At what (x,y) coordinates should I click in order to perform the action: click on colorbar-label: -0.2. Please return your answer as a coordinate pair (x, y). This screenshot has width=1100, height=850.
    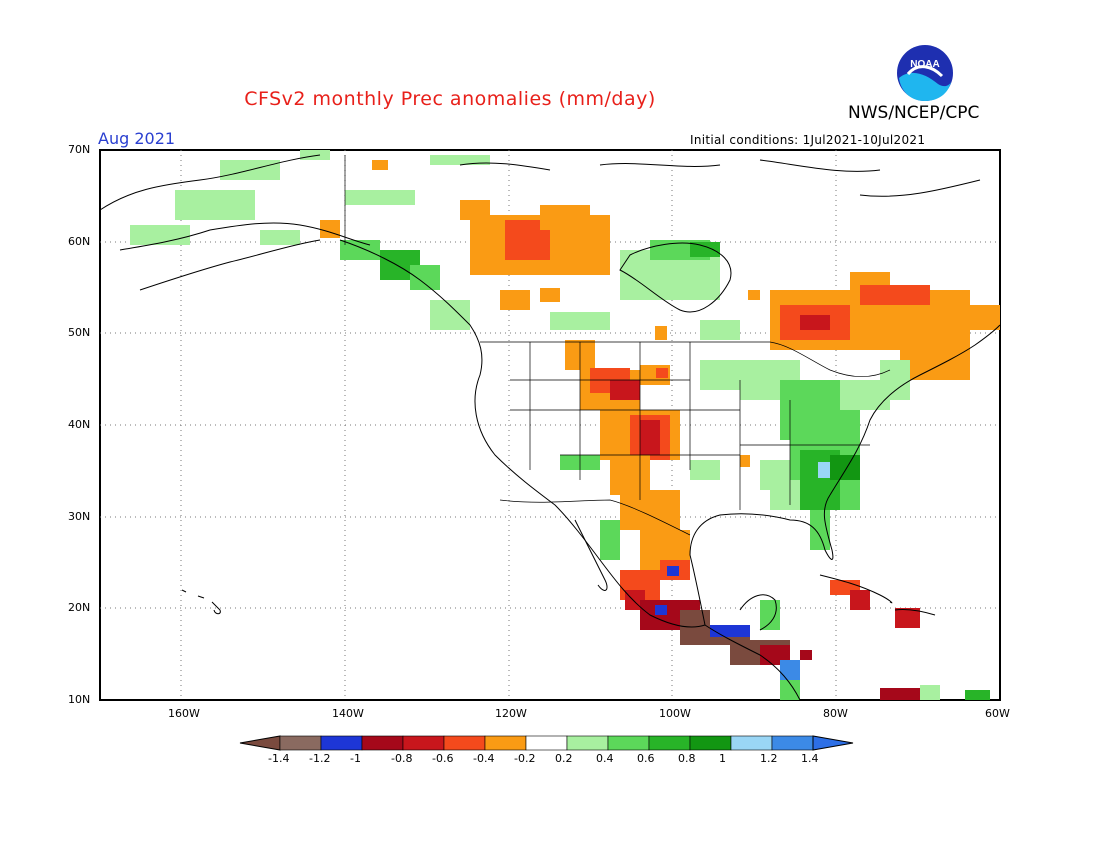
    Looking at the image, I should click on (525, 758).